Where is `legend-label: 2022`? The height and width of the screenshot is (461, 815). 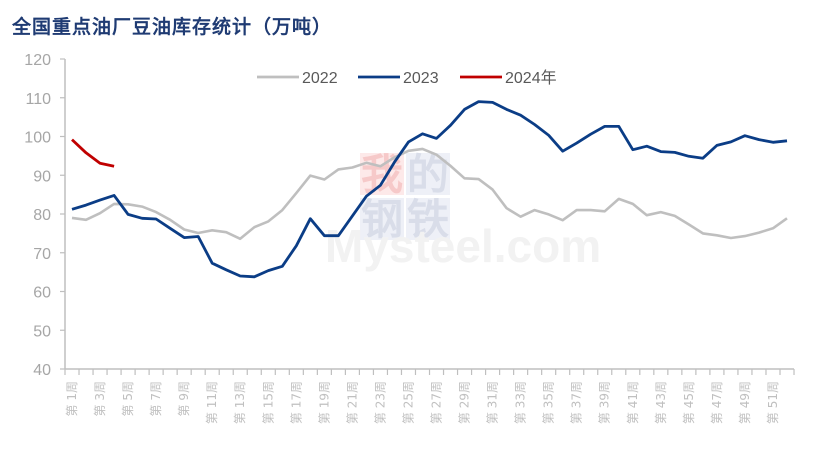 legend-label: 2022 is located at coordinates (320, 78).